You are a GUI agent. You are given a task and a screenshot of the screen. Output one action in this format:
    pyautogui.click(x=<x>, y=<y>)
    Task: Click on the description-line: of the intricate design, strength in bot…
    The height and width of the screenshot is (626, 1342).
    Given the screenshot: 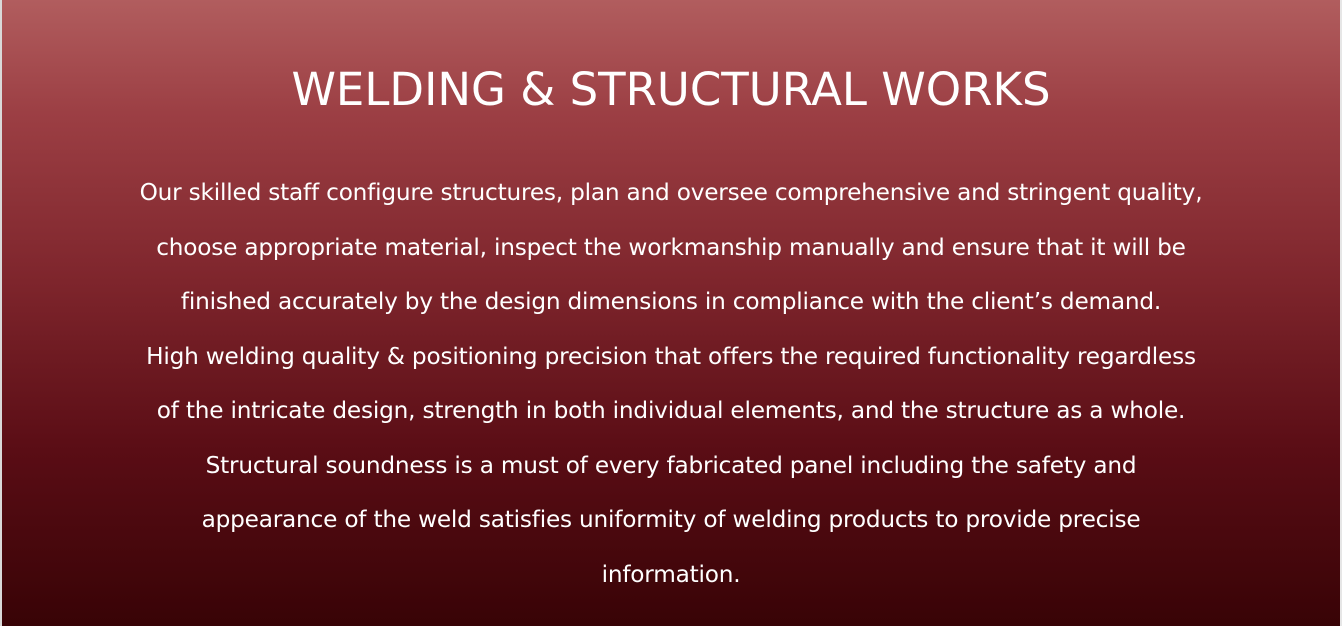 What is the action you would take?
    pyautogui.click(x=671, y=410)
    